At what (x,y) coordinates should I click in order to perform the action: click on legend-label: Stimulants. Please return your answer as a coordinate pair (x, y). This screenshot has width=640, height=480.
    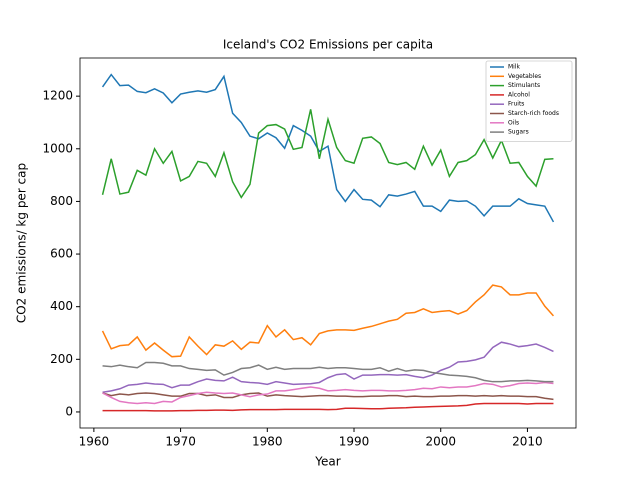
    Looking at the image, I should click on (524, 85).